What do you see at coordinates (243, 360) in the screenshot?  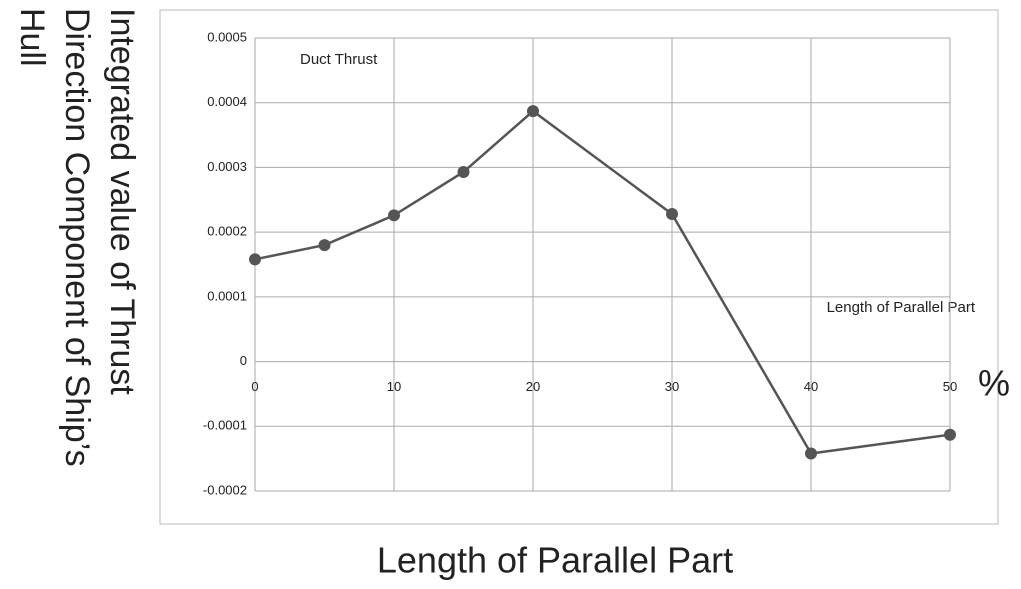 I see `y-tick-label: 0` at bounding box center [243, 360].